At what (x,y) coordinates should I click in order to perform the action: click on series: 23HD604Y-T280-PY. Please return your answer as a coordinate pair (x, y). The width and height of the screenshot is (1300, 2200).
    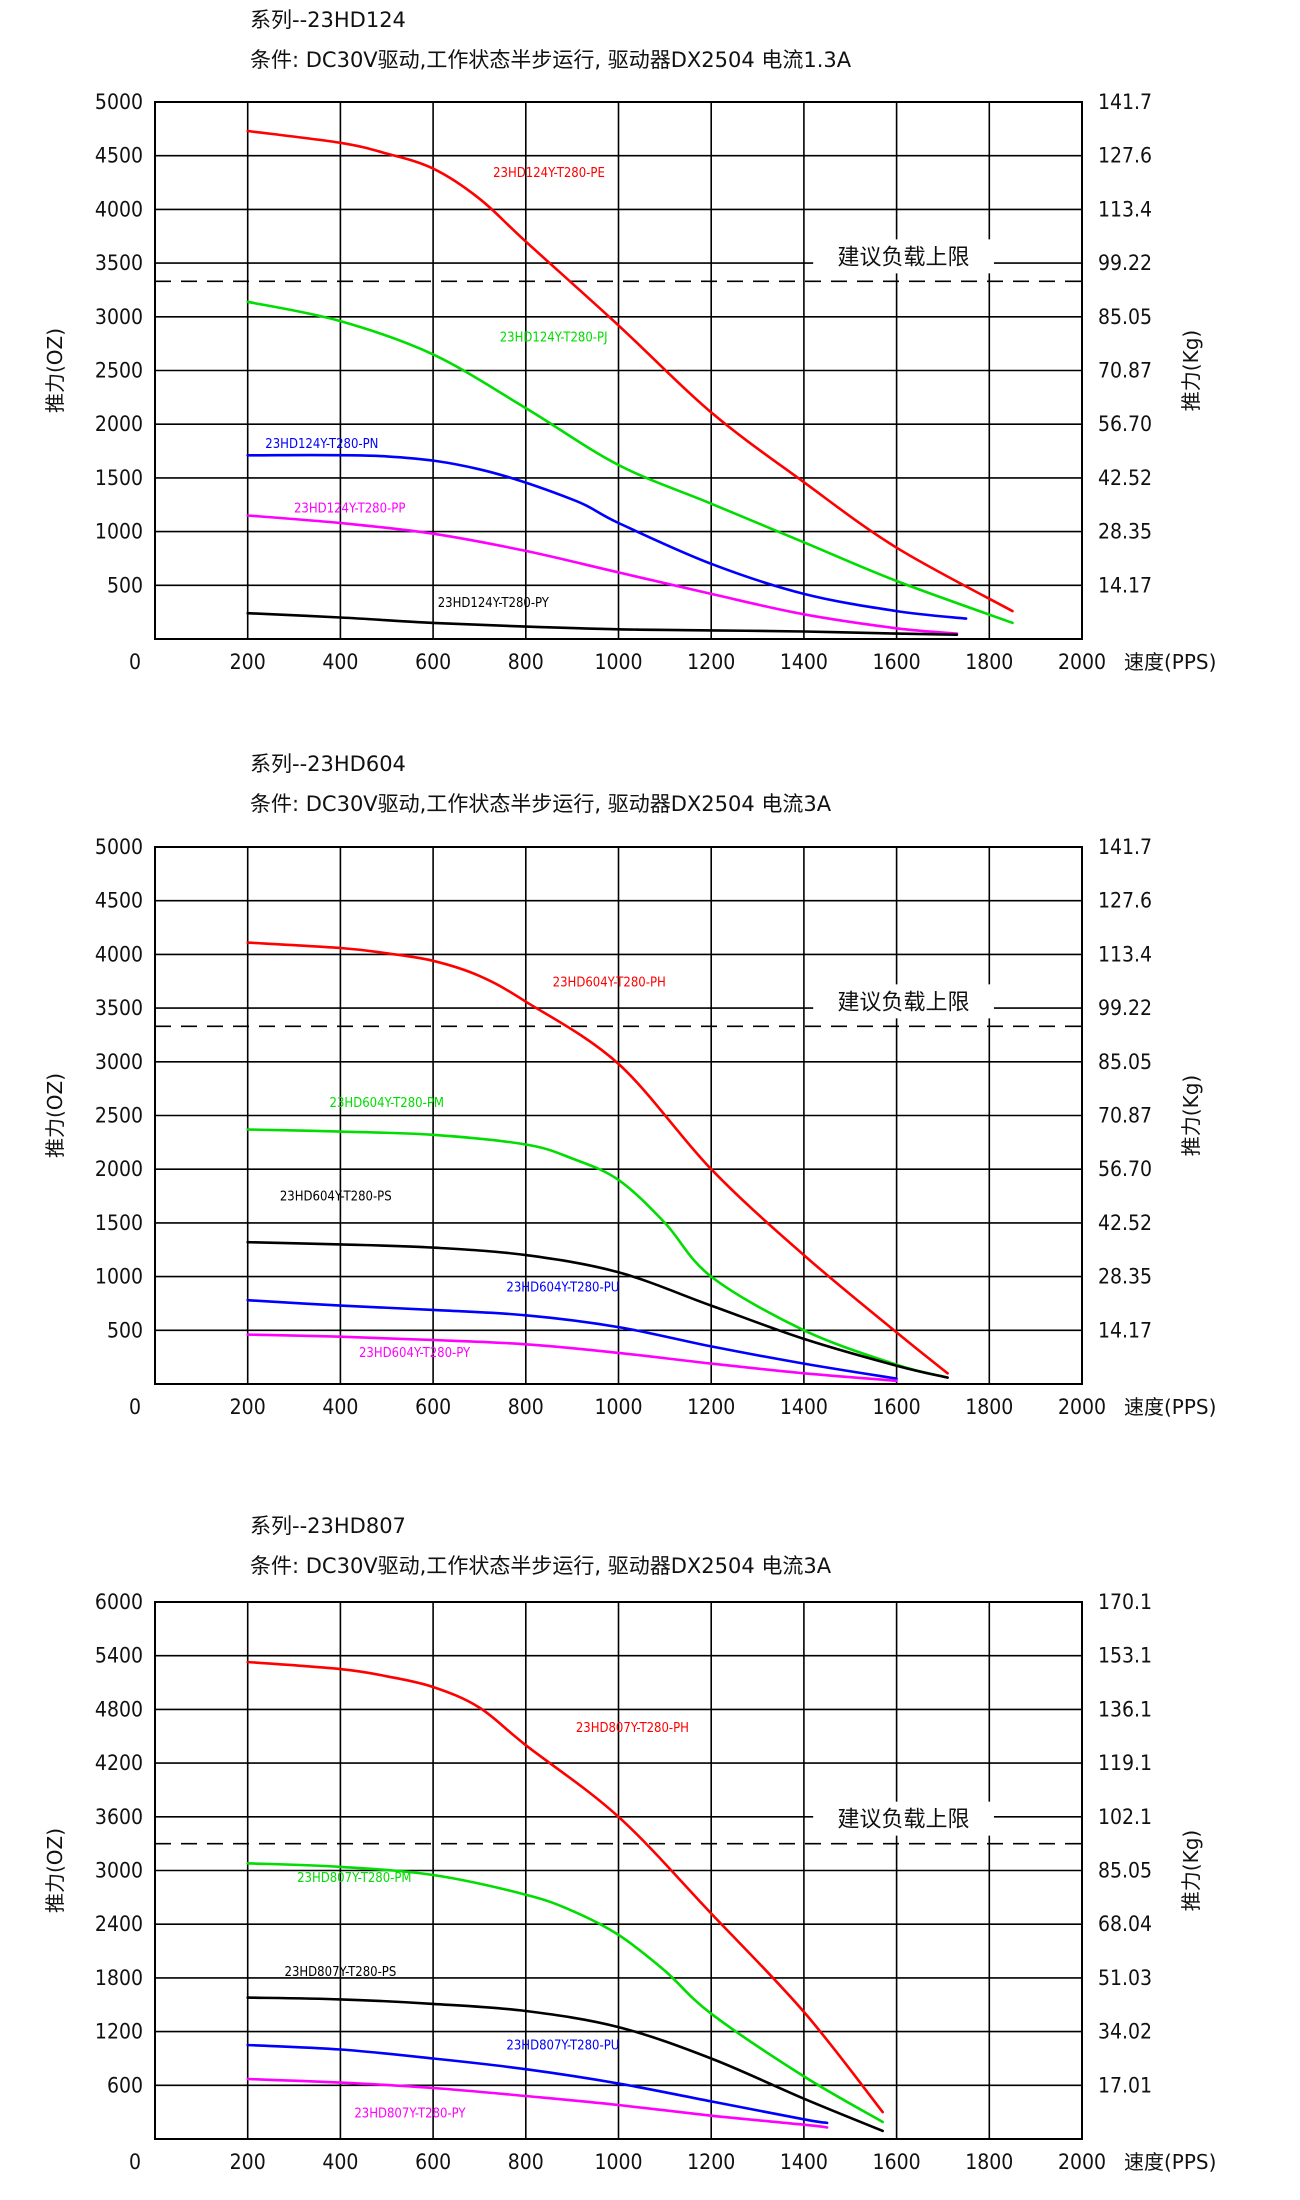
    Looking at the image, I should click on (572, 1358).